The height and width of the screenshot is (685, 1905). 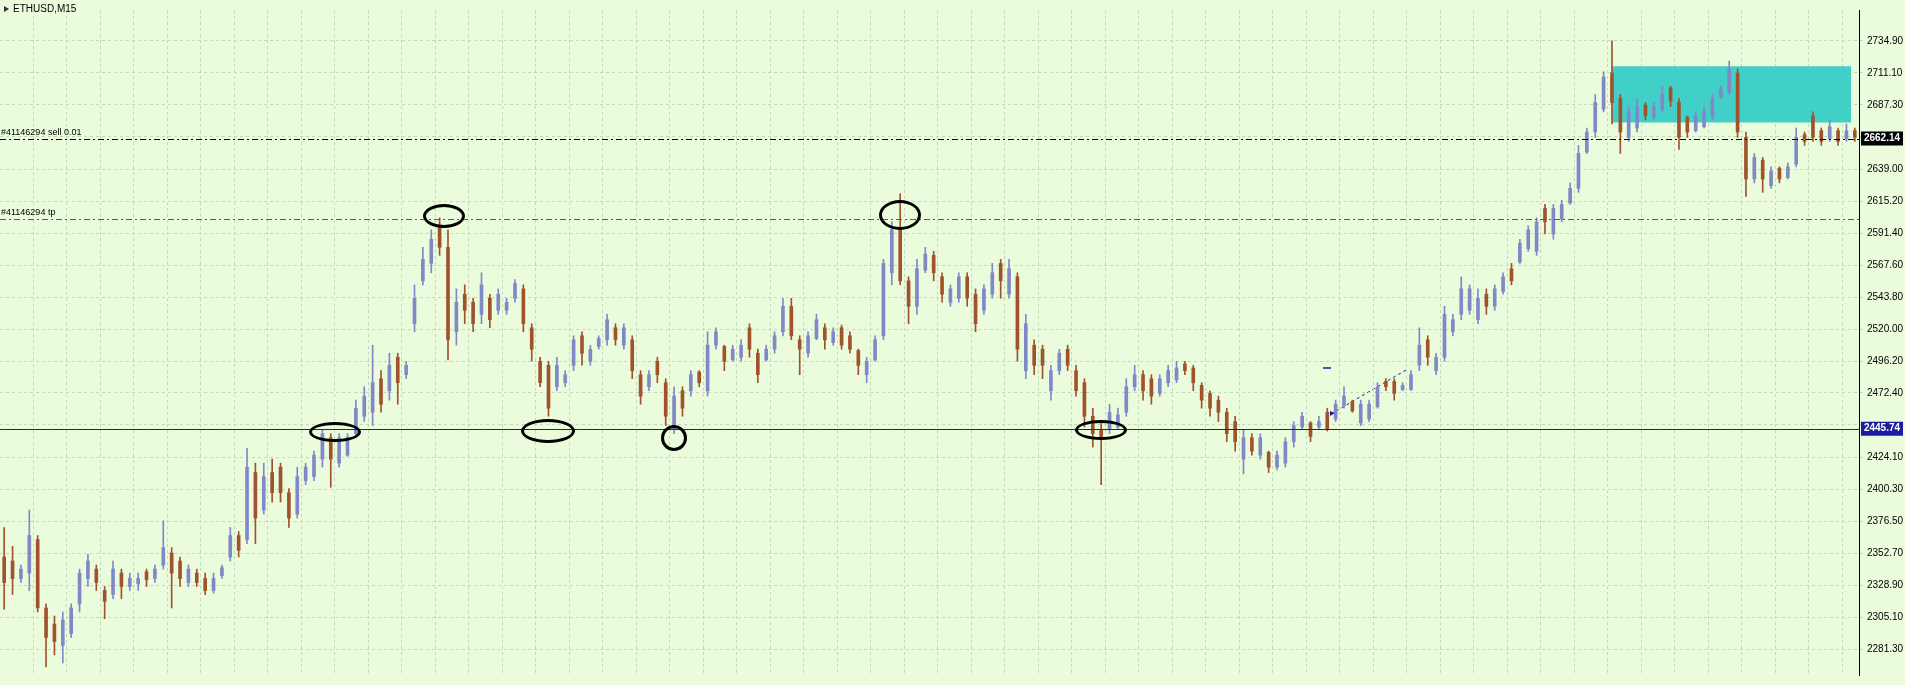 What do you see at coordinates (1885, 265) in the screenshot?
I see `y-tick-label: 2567.60` at bounding box center [1885, 265].